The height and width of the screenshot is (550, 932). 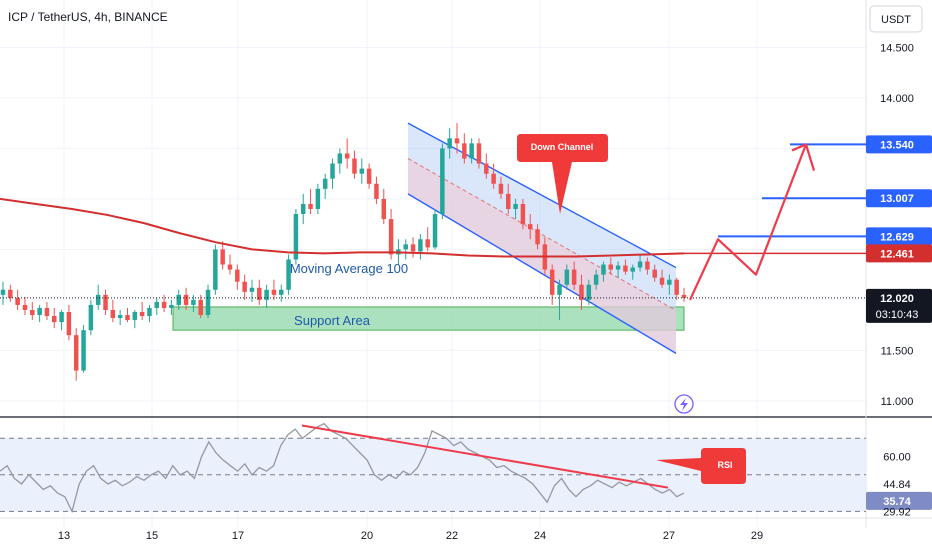 What do you see at coordinates (897, 402) in the screenshot?
I see `price-tick-label: 11.000` at bounding box center [897, 402].